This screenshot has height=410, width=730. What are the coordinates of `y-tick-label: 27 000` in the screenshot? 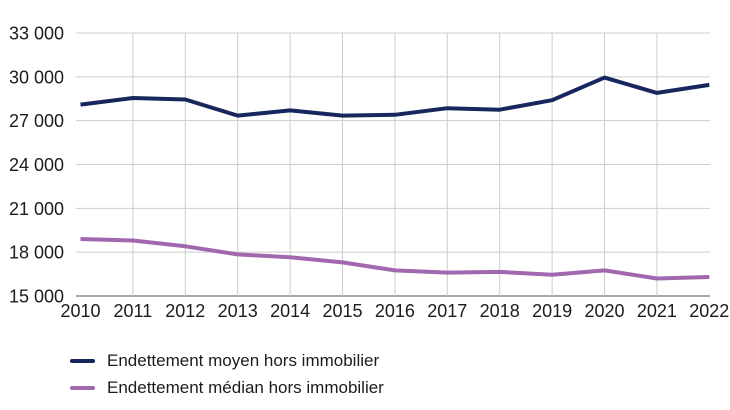 It's located at (36, 121).